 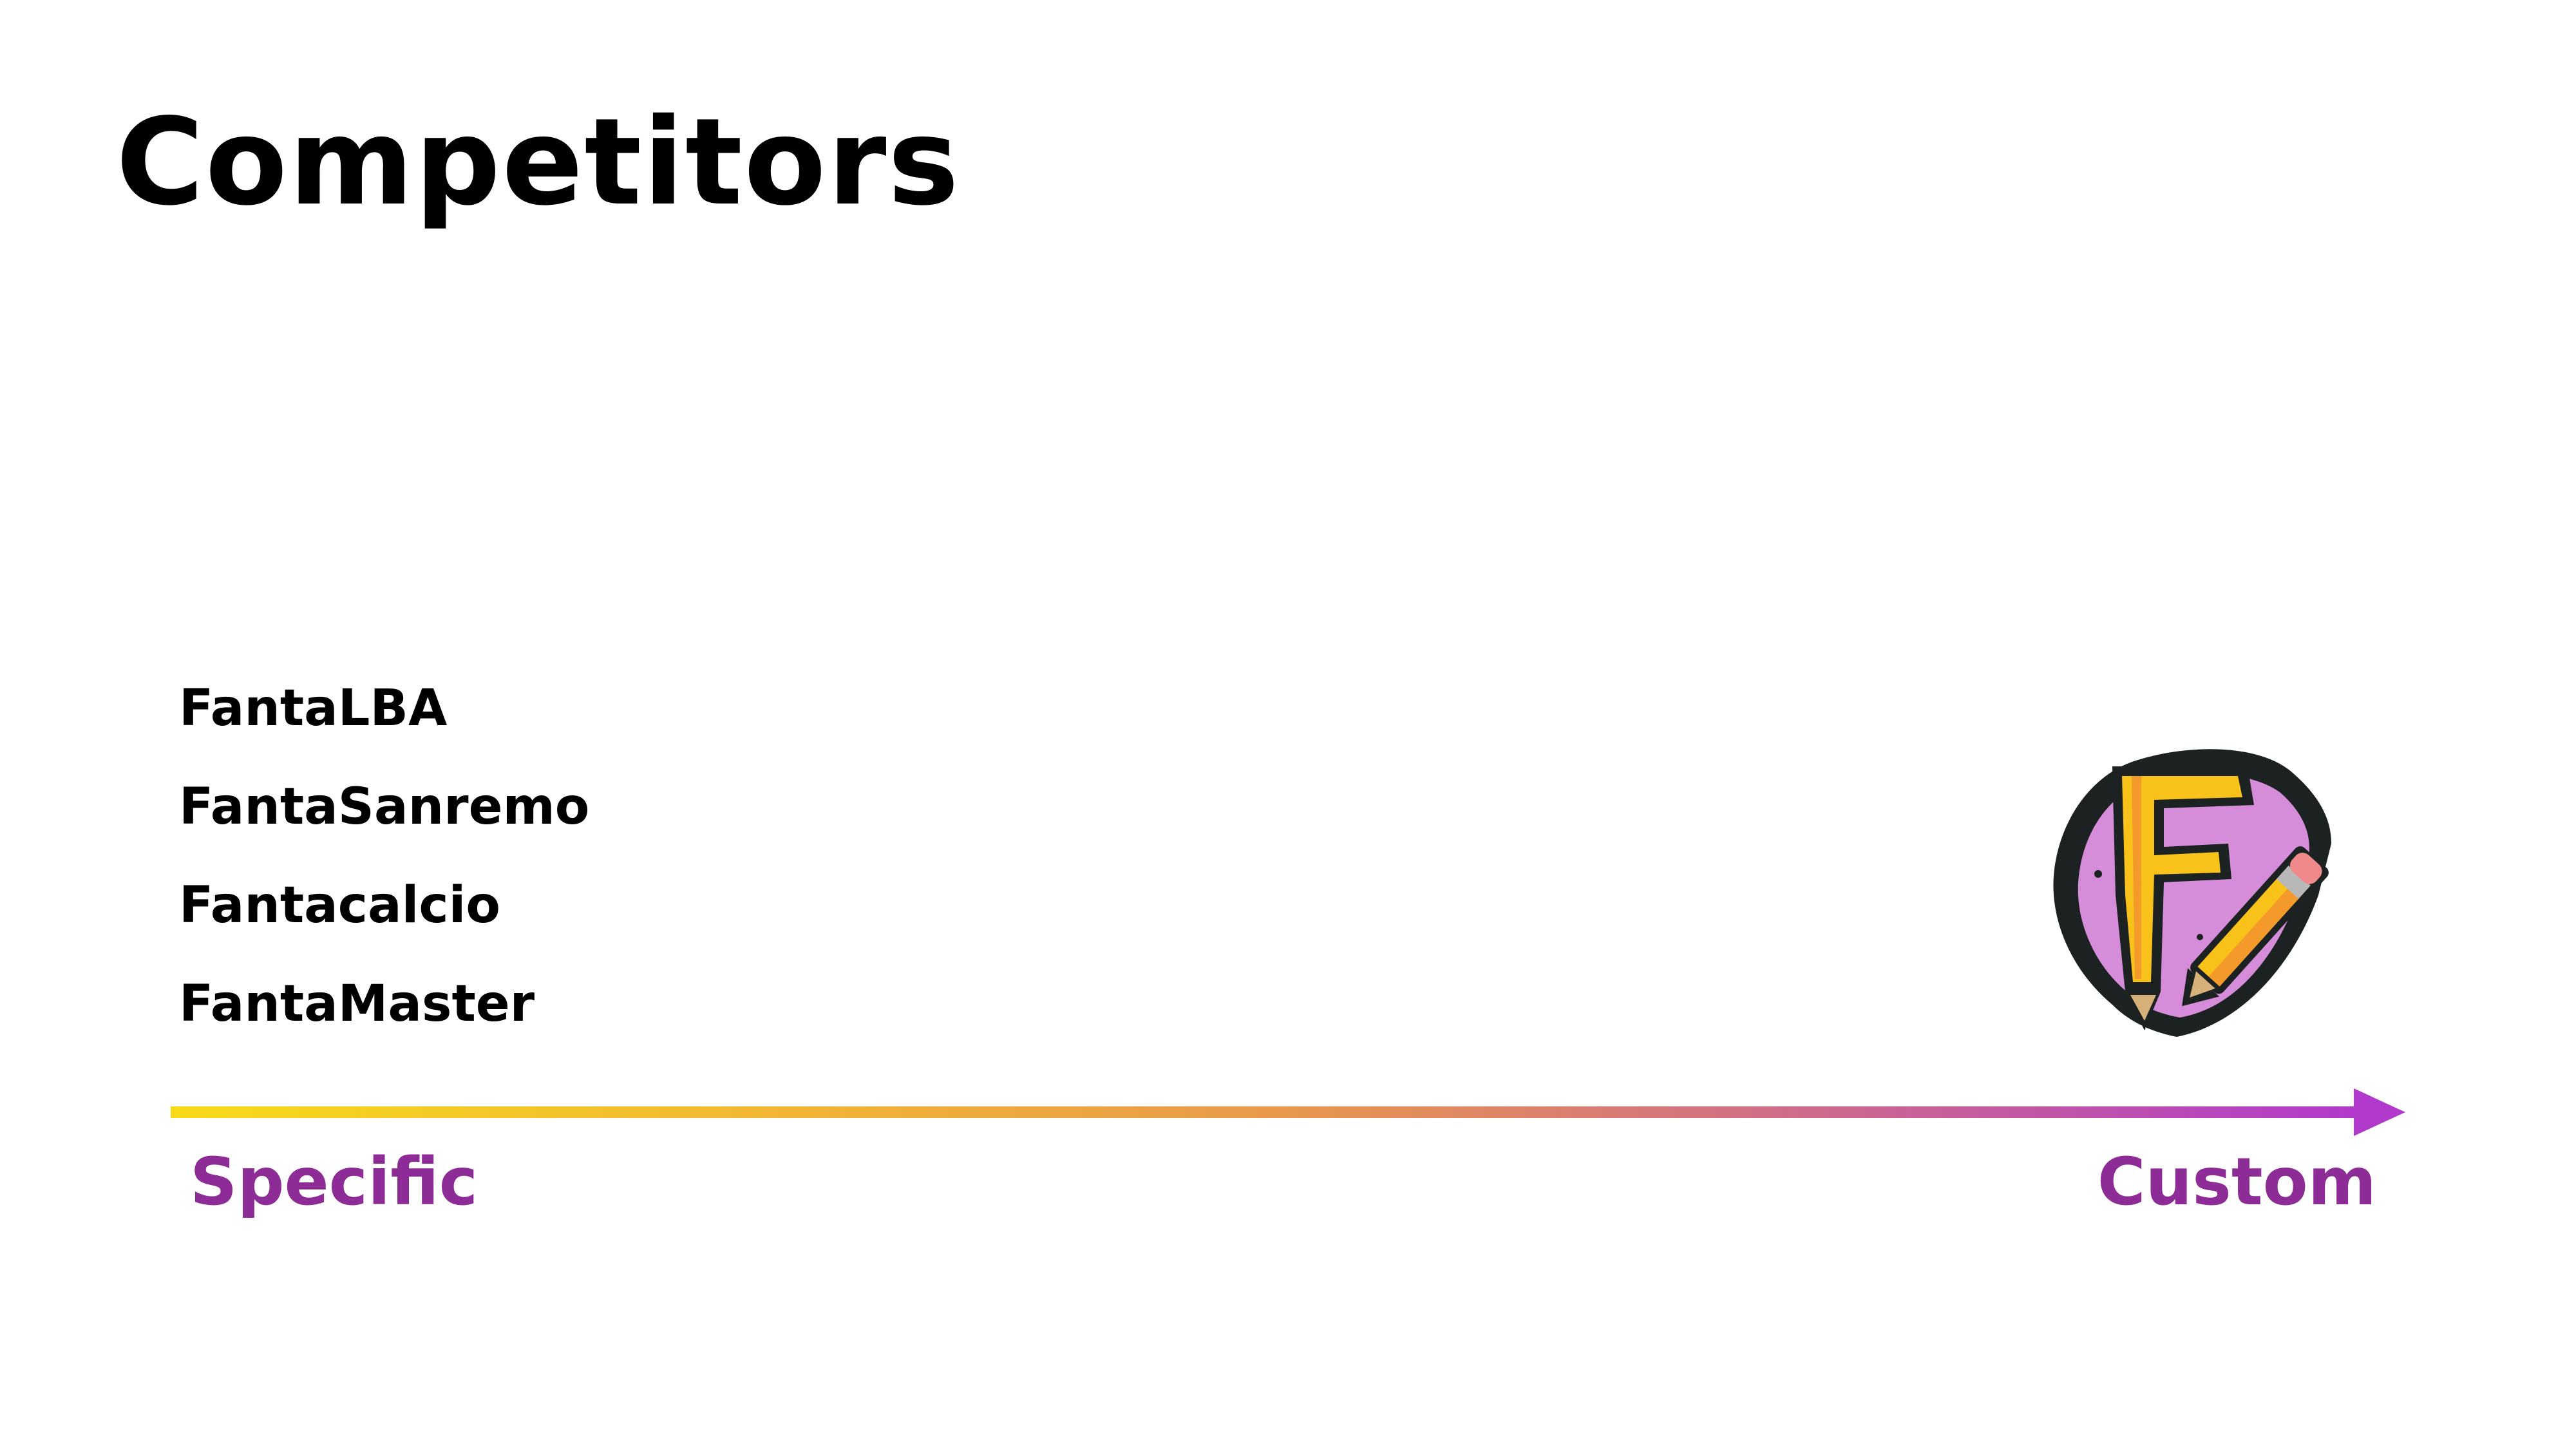 What do you see at coordinates (2143, 1008) in the screenshot?
I see `pencil-tip` at bounding box center [2143, 1008].